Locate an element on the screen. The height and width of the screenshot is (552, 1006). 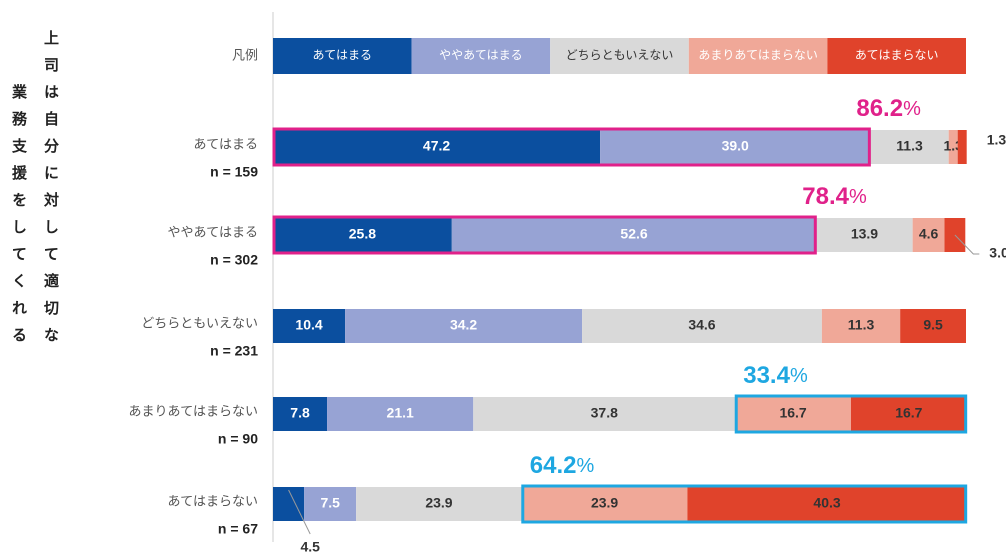
highlight-value: 78.4 is located at coordinates (825, 196).